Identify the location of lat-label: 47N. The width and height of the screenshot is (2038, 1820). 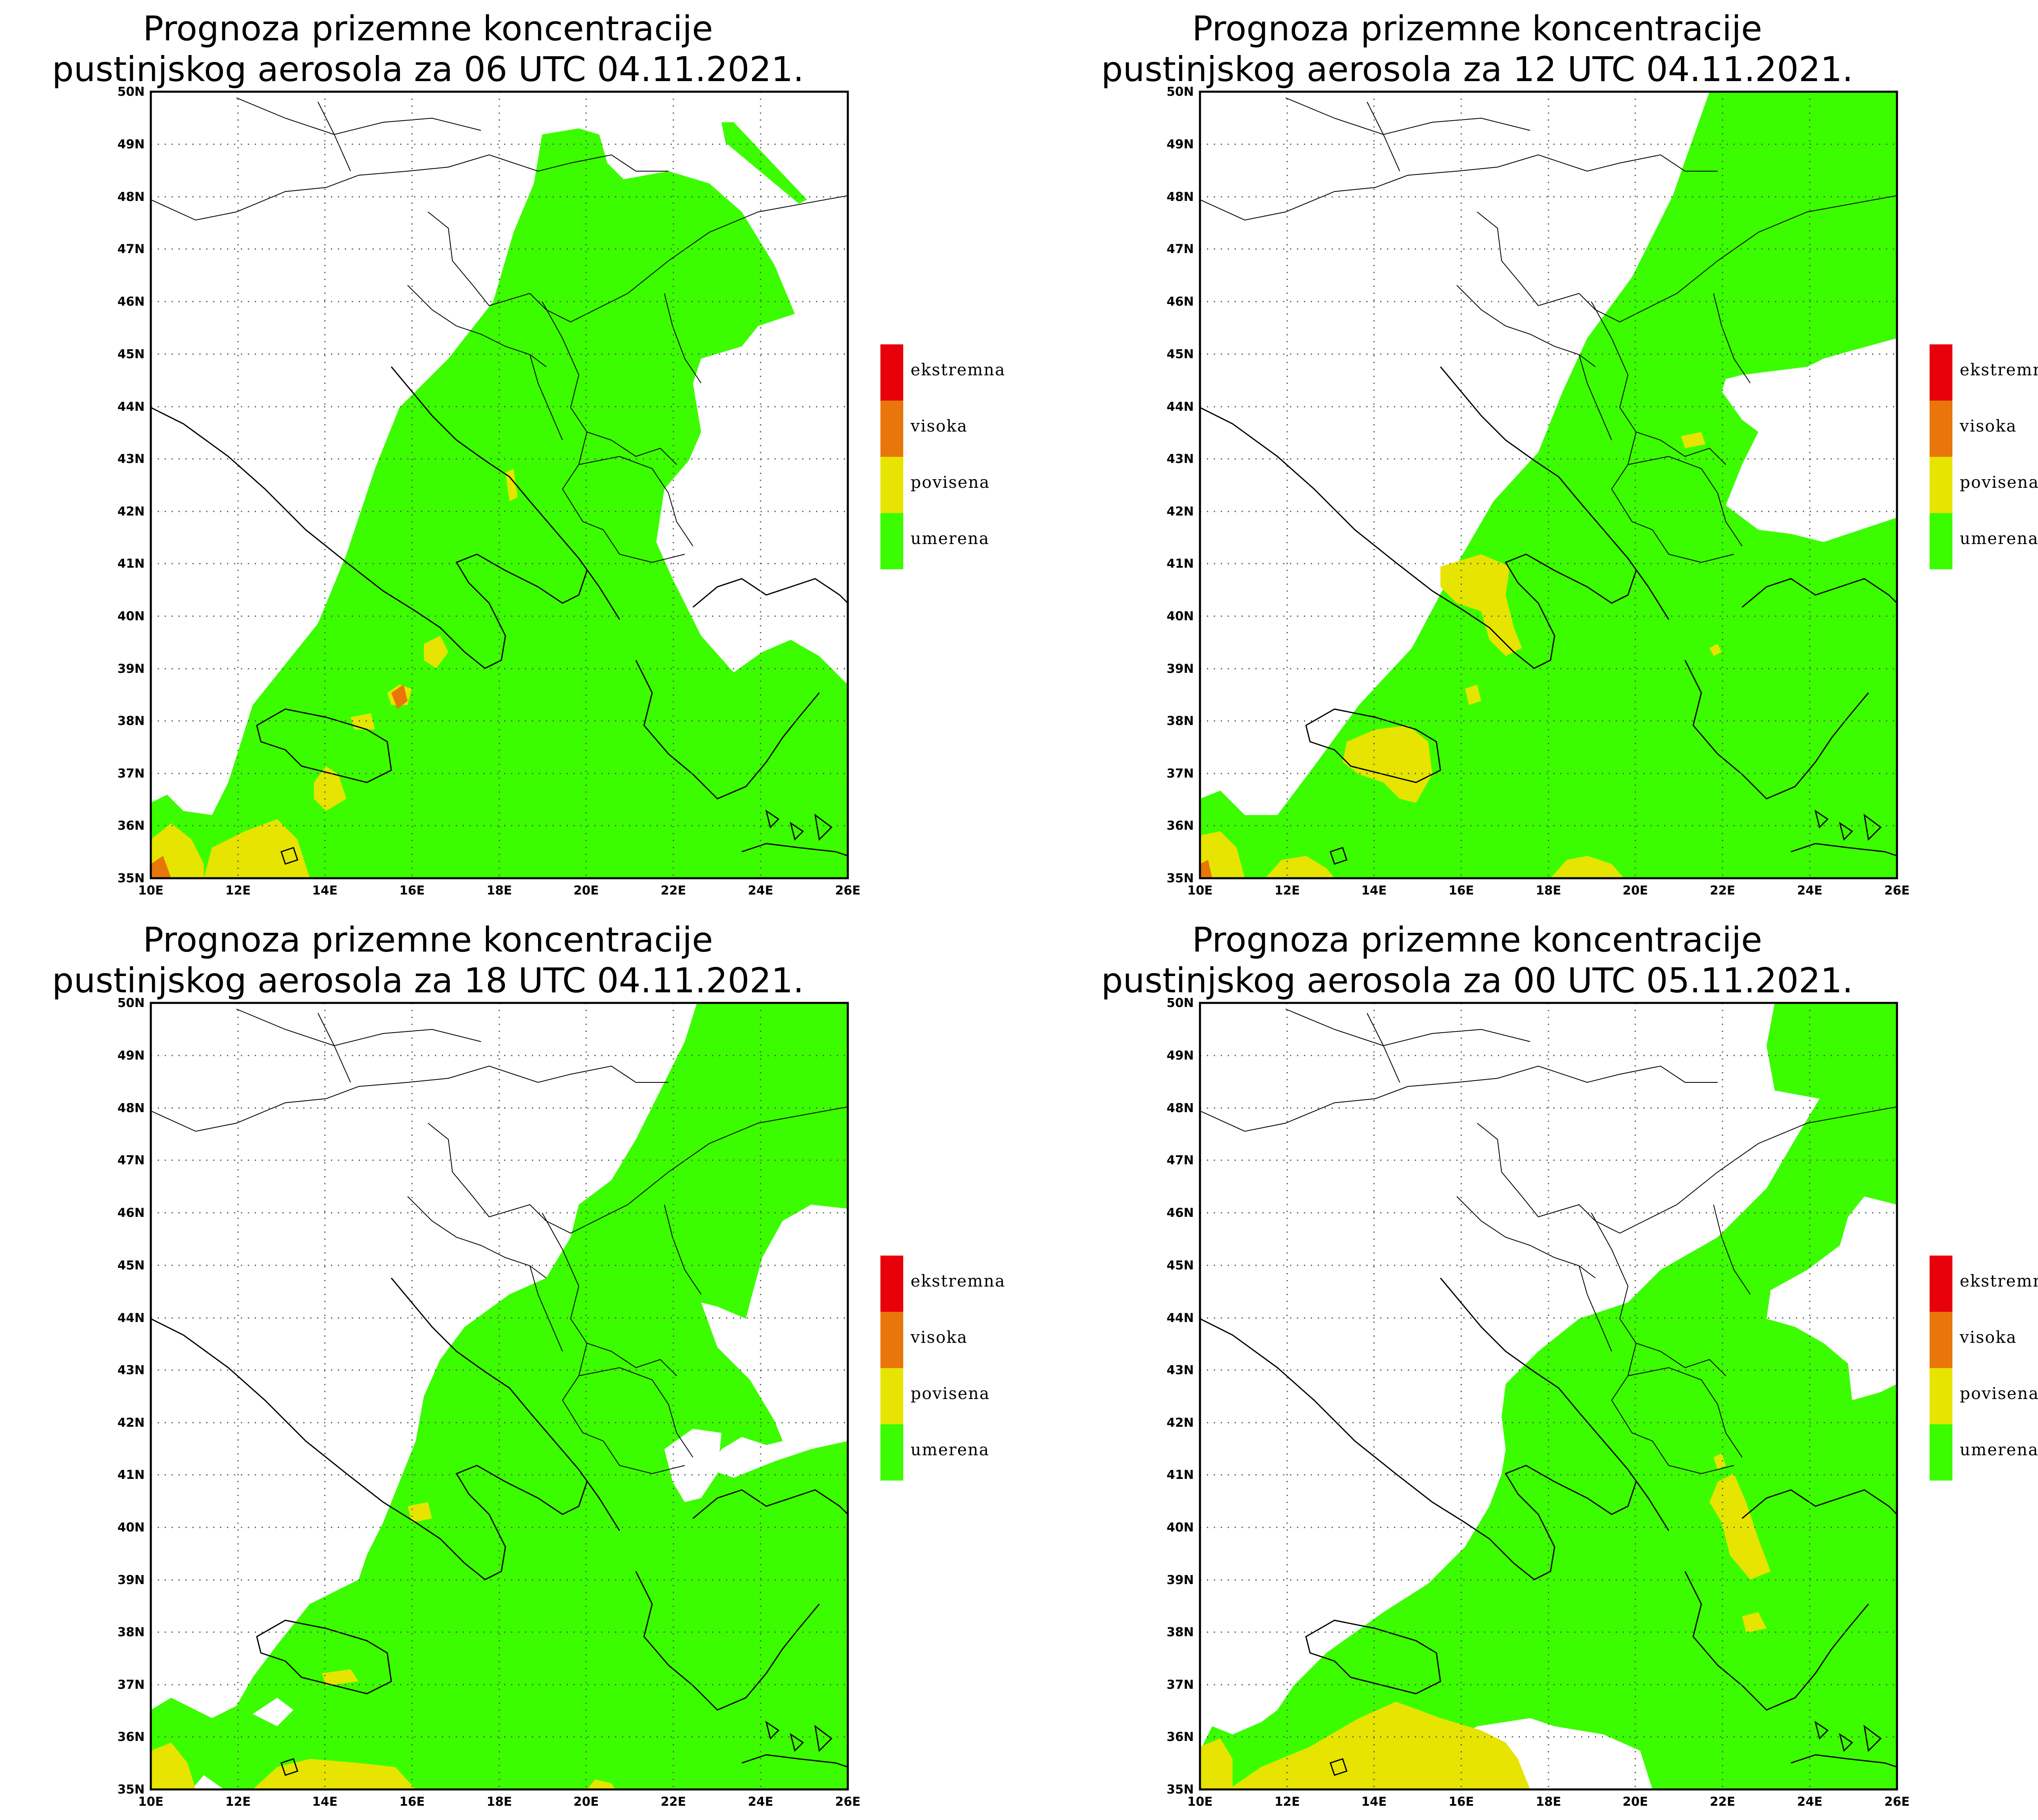
(131, 1160).